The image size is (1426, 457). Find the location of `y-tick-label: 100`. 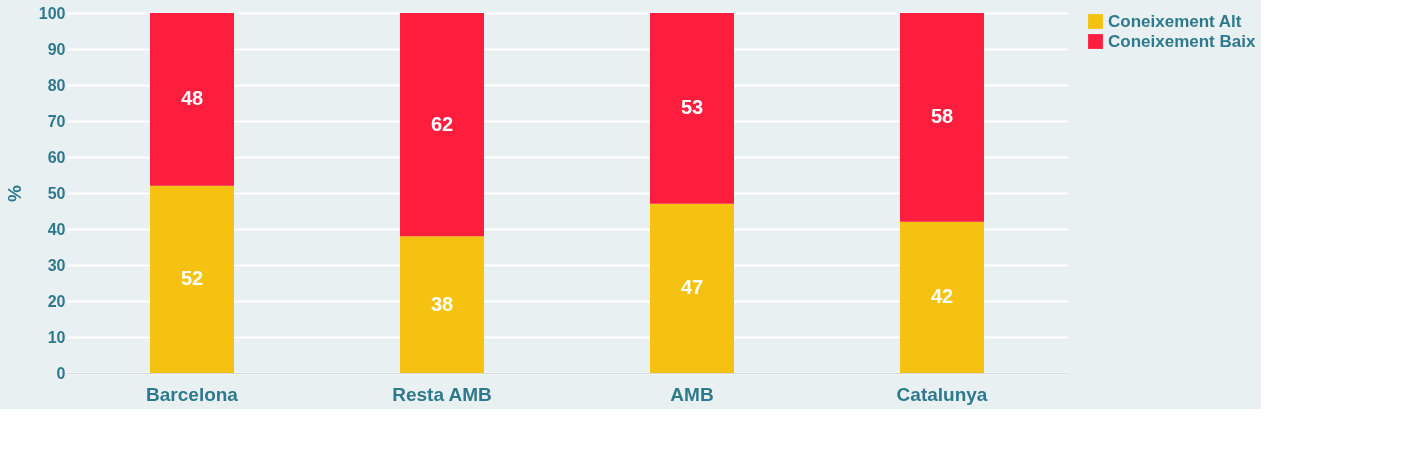

y-tick-label: 100 is located at coordinates (52, 13).